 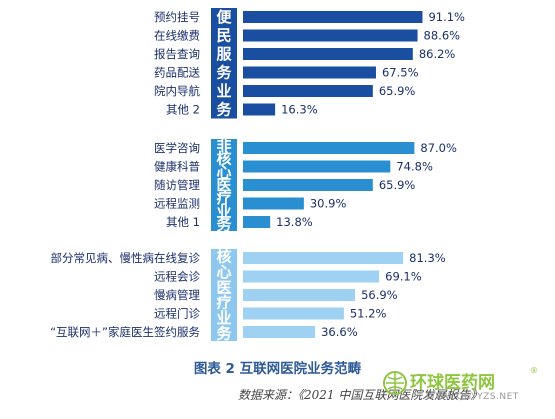 What do you see at coordinates (177, 185) in the screenshot?
I see `category-label: 随访管理` at bounding box center [177, 185].